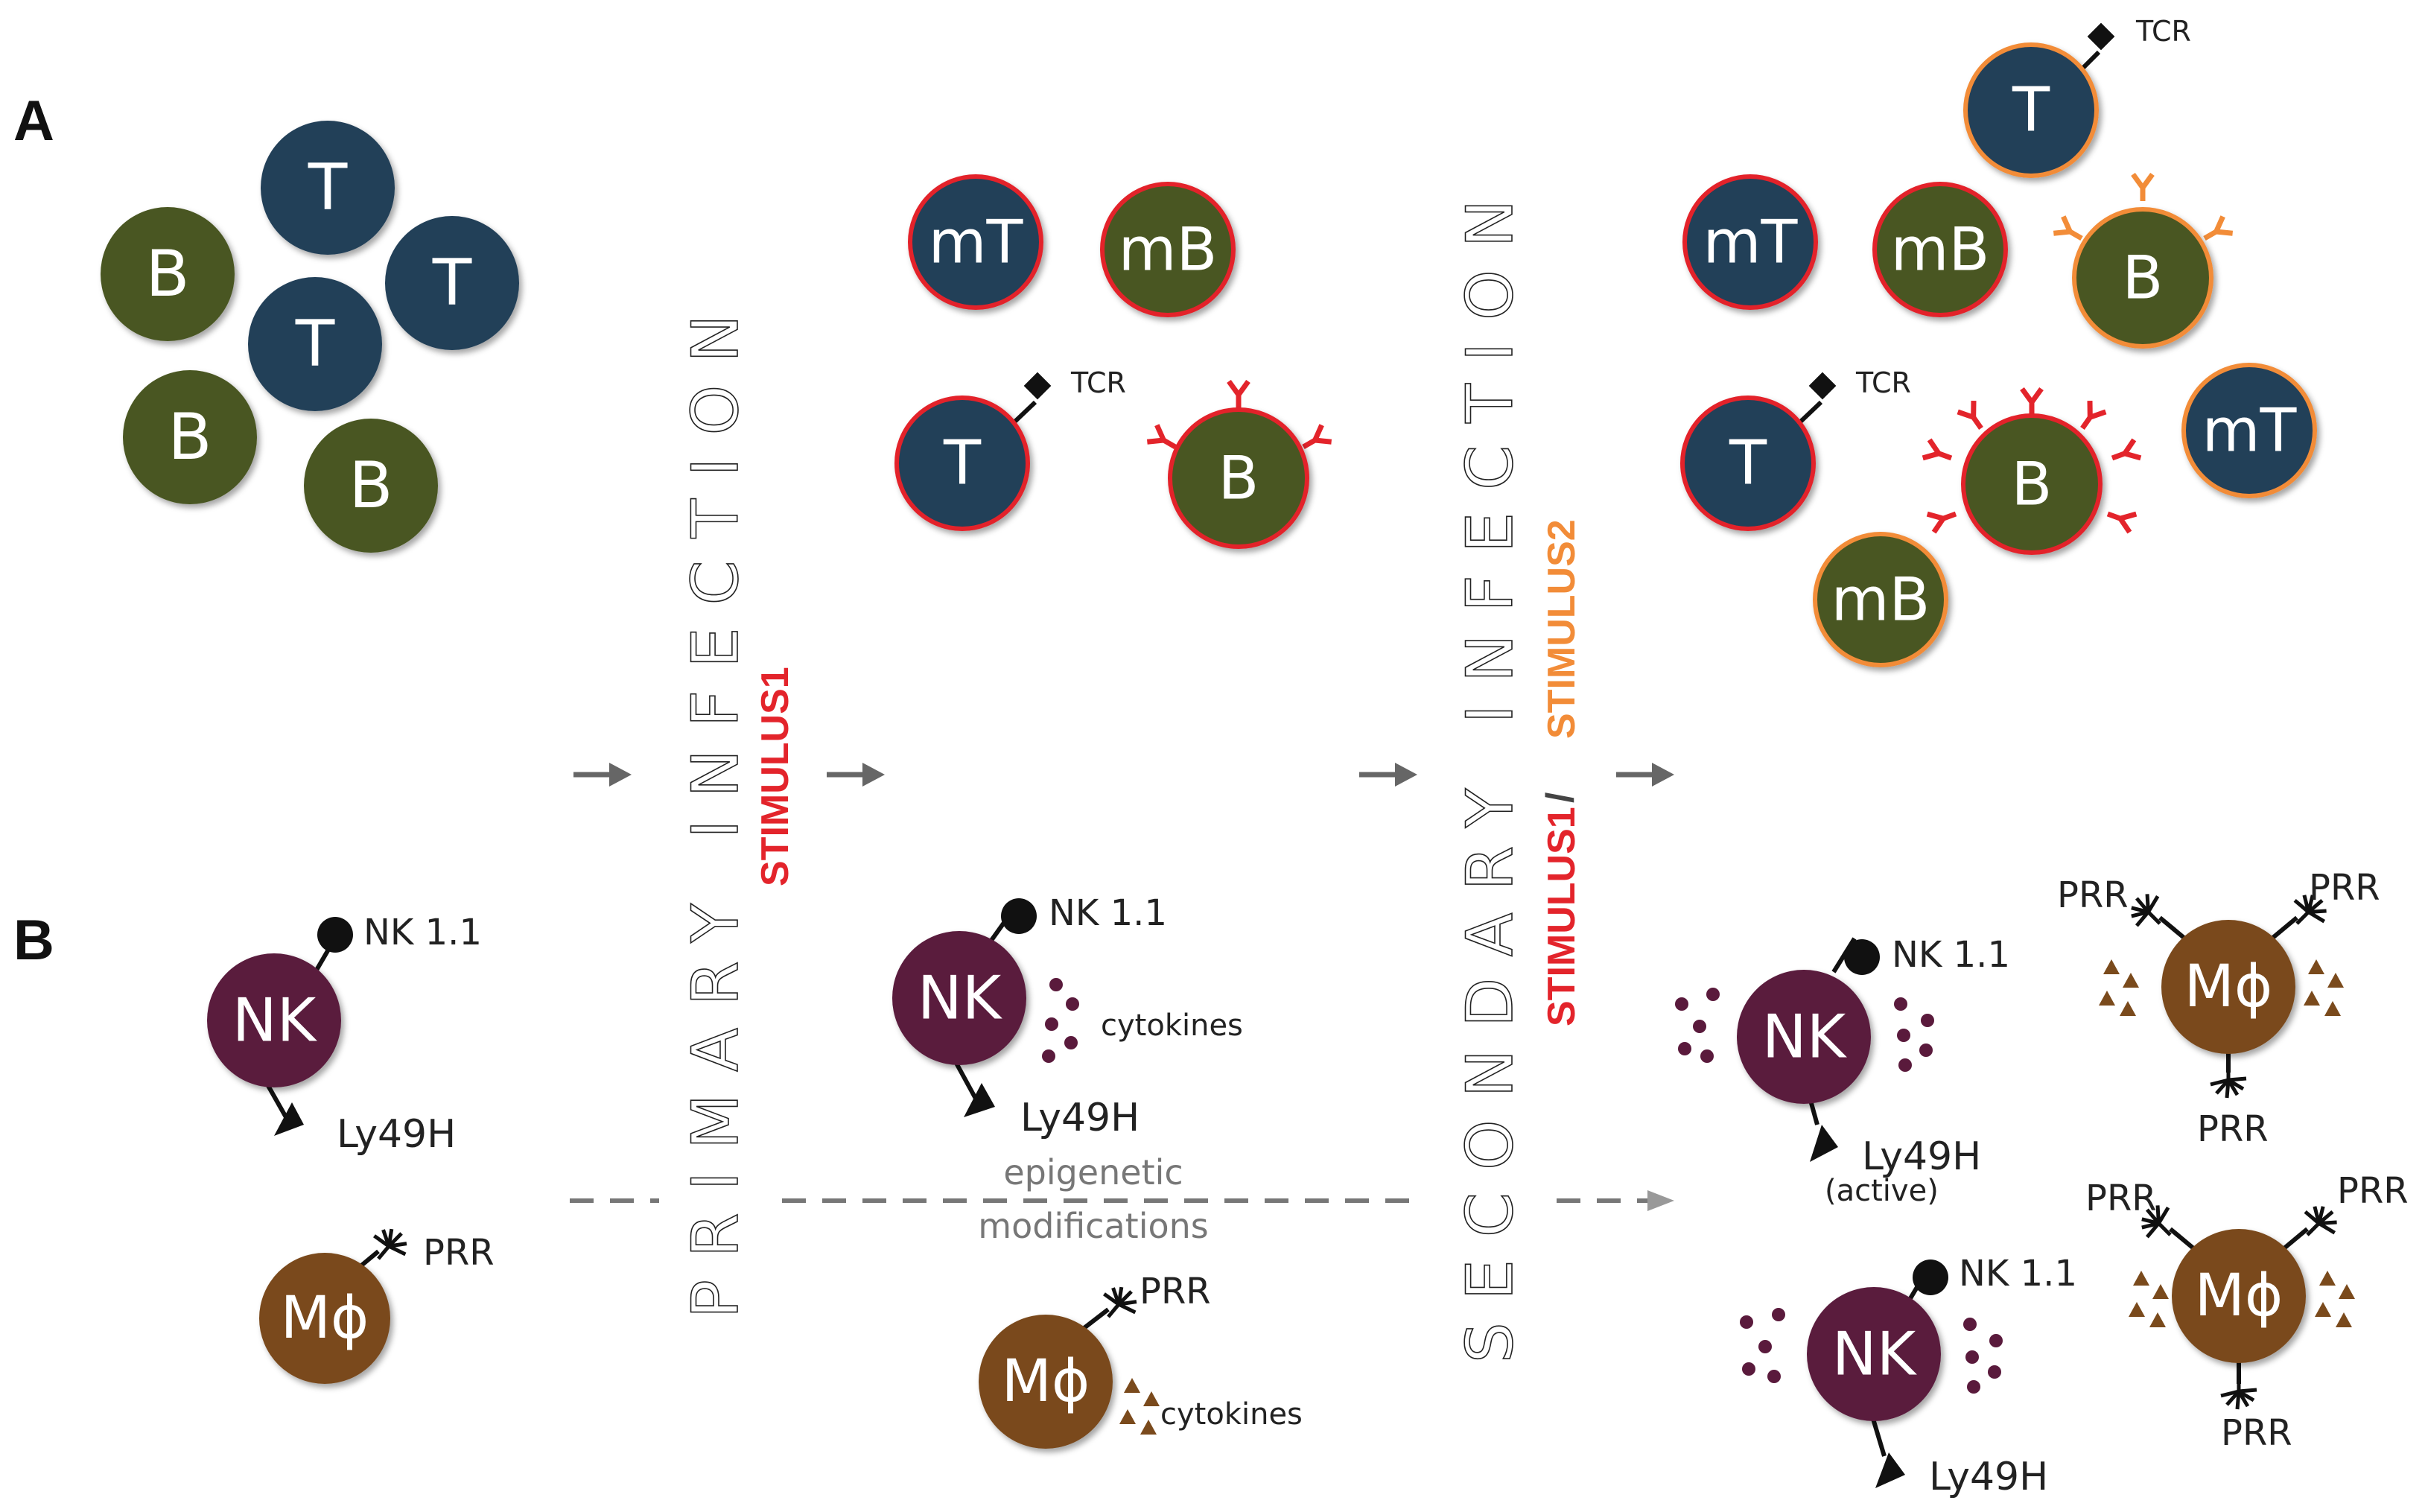  Describe the element at coordinates (1093, 1172) in the screenshot. I see `epigenetic-label-line1: epigenetic` at that location.